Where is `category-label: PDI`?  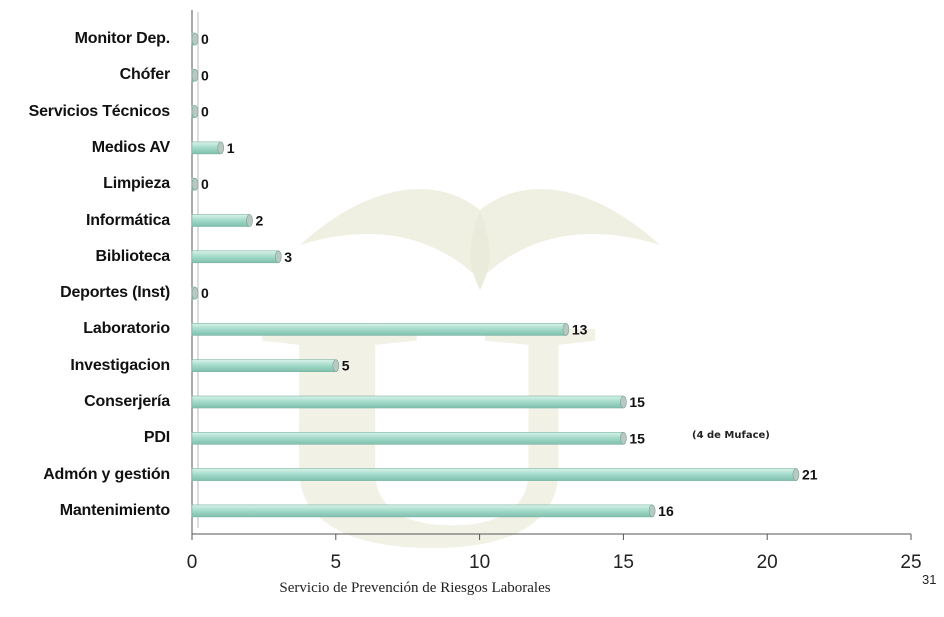 category-label: PDI is located at coordinates (156, 438).